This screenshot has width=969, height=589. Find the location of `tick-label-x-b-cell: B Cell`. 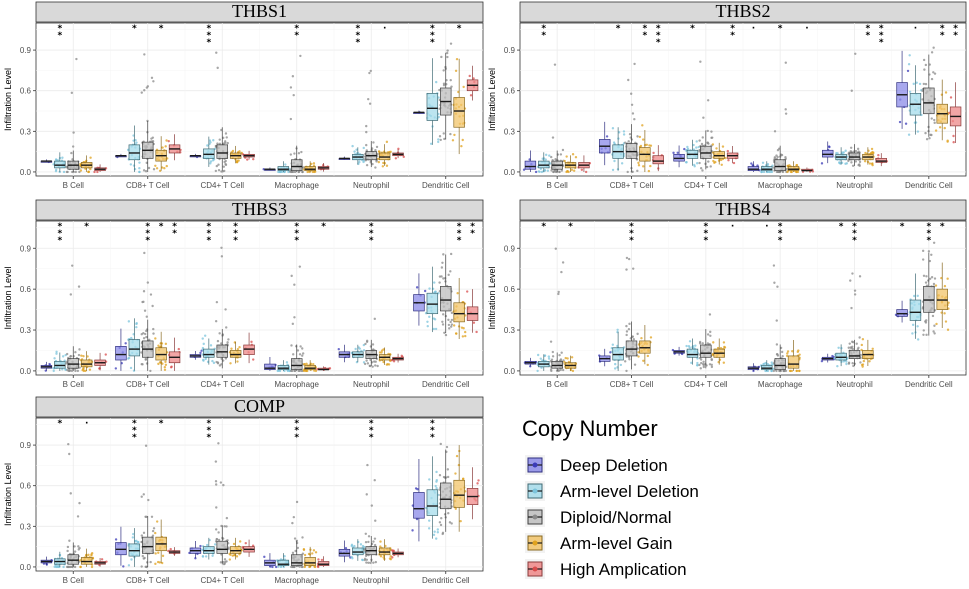

tick-label-x-b-cell: B Cell is located at coordinates (74, 580).